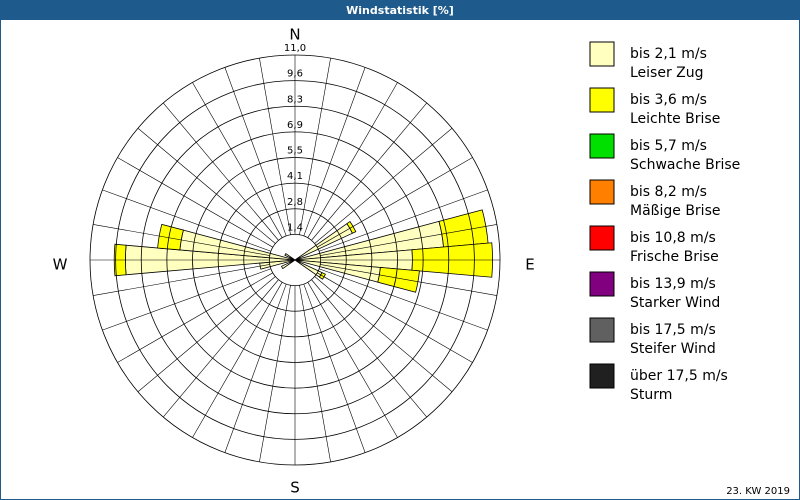  I want to click on title-bar, so click(400, 10).